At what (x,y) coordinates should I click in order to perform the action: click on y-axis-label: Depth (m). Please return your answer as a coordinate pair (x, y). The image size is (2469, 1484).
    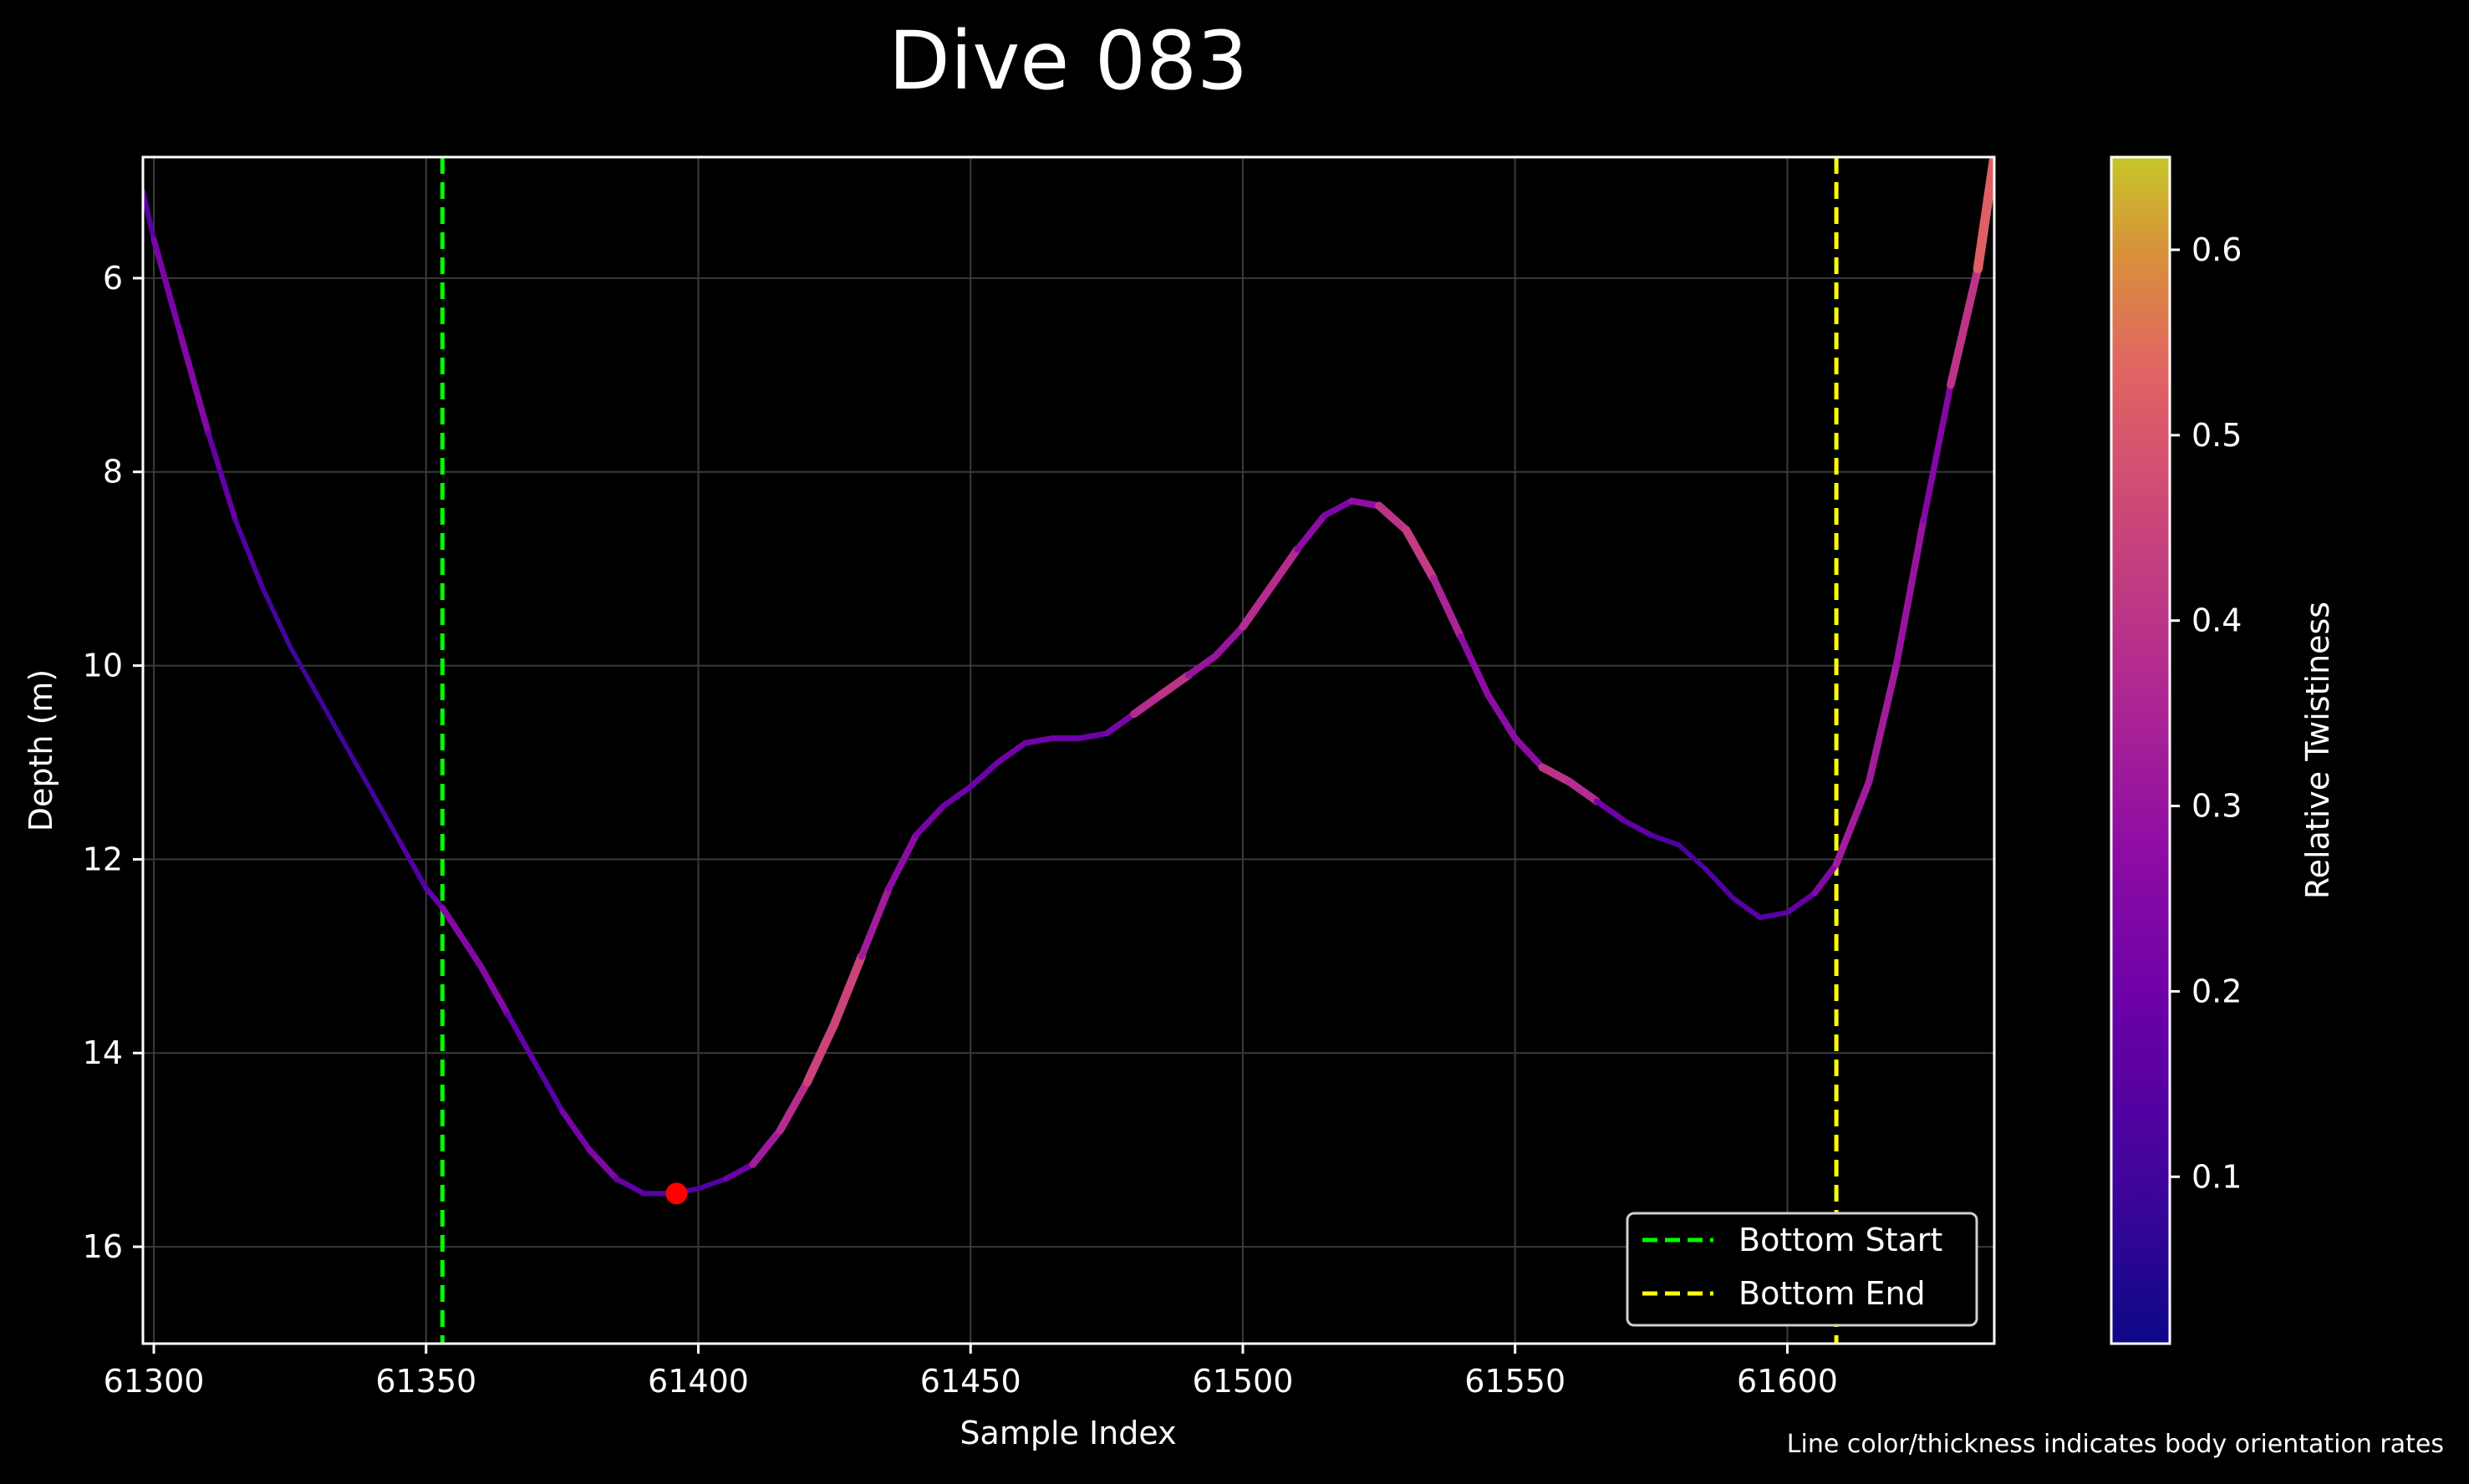
    Looking at the image, I should click on (41, 750).